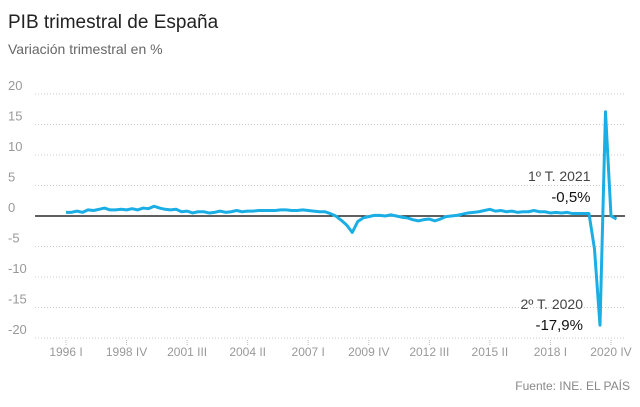 The height and width of the screenshot is (407, 640). I want to click on x-tick-label: 1998 IV, so click(126, 352).